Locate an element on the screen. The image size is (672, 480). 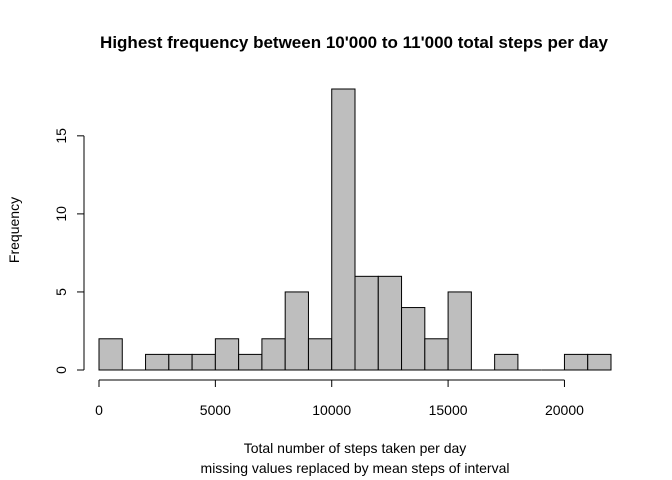
y-tick-label: 15 is located at coordinates (61, 136).